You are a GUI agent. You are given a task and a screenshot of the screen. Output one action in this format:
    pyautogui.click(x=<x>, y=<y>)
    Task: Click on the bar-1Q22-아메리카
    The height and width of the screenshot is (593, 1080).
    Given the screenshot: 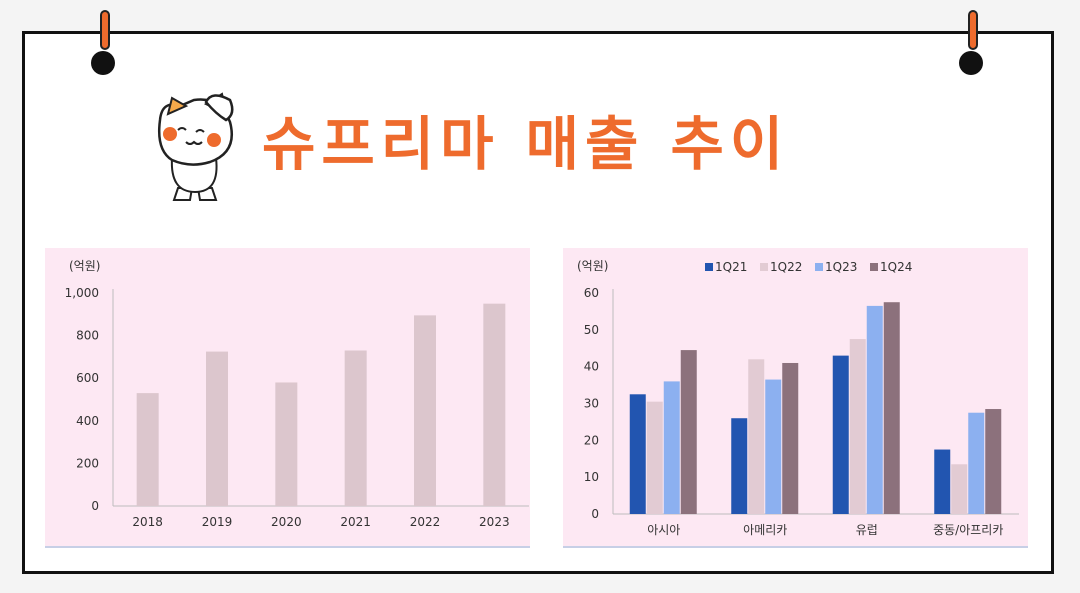 What is the action you would take?
    pyautogui.click(x=756, y=436)
    